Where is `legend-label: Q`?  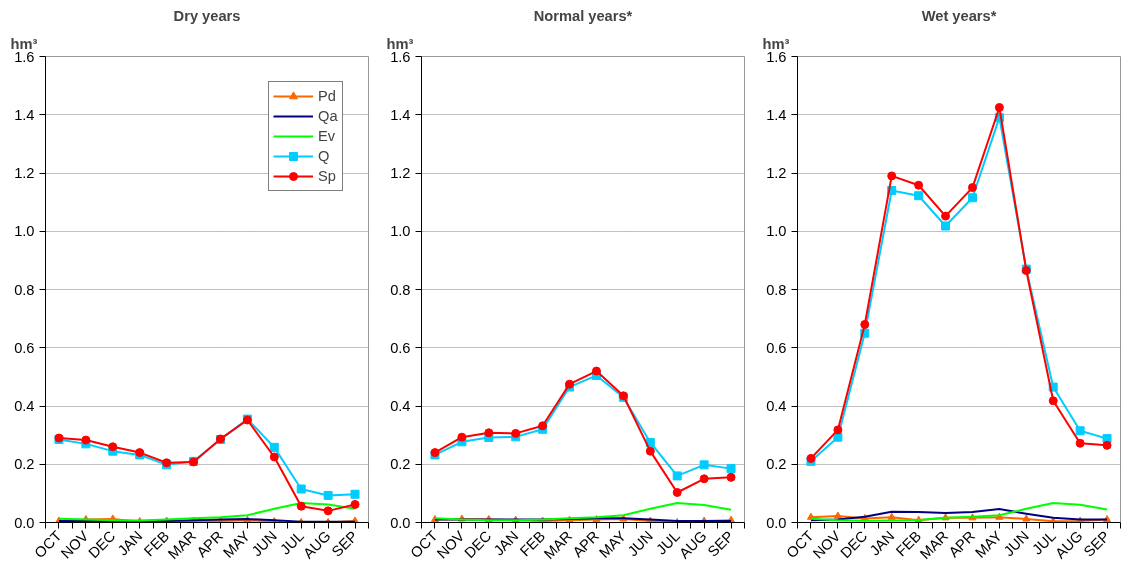
legend-label: Q is located at coordinates (324, 156).